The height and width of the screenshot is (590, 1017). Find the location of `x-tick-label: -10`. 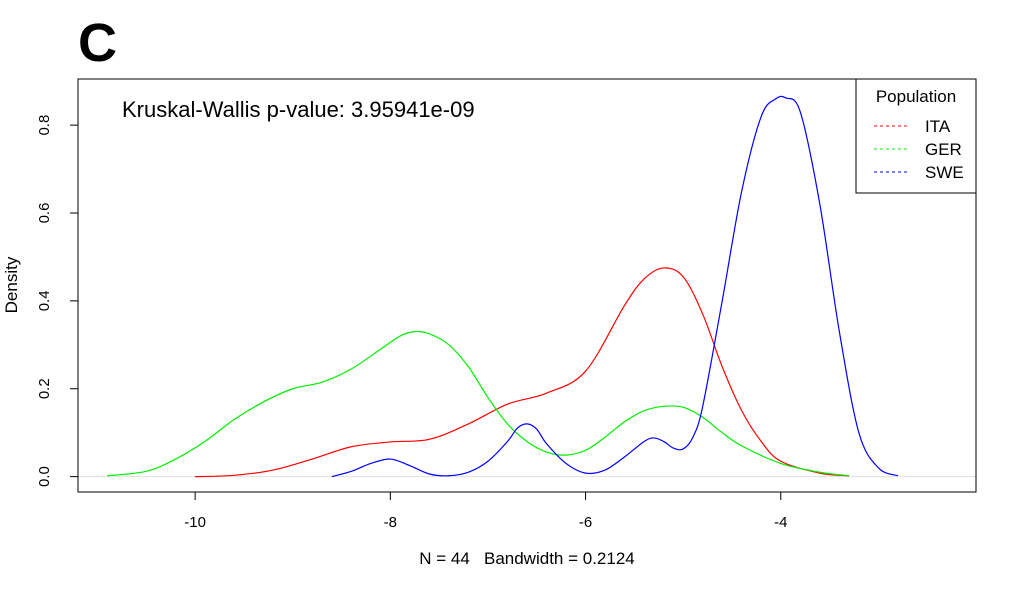

x-tick-label: -10 is located at coordinates (195, 522).